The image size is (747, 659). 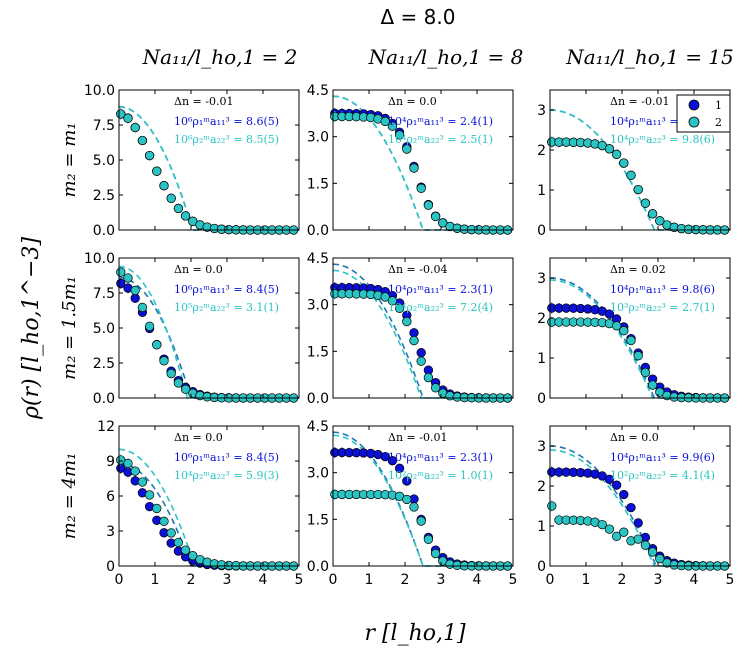 What do you see at coordinates (106, 427) in the screenshot?
I see `y-tick-label: 12` at bounding box center [106, 427].